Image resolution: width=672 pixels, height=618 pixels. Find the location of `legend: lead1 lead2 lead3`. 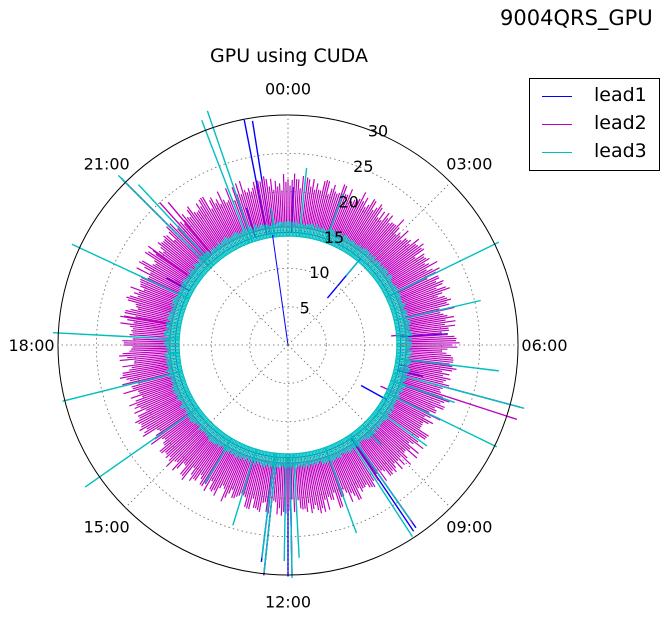

legend: lead1 lead2 lead3 is located at coordinates (594, 124).